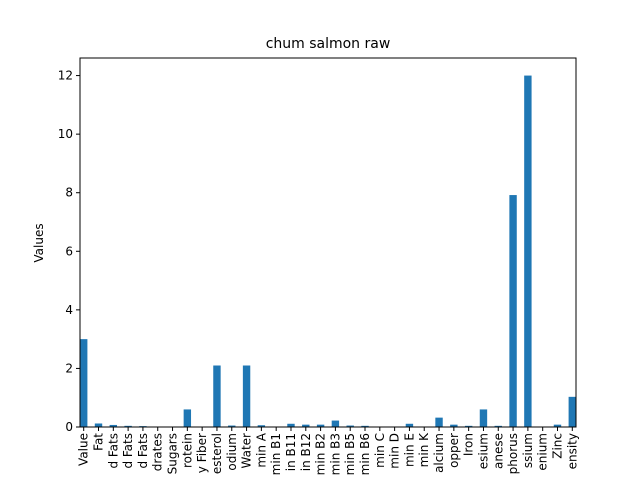 The height and width of the screenshot is (480, 640). What do you see at coordinates (321, 454) in the screenshot?
I see `x-tick-label: min B2` at bounding box center [321, 454].